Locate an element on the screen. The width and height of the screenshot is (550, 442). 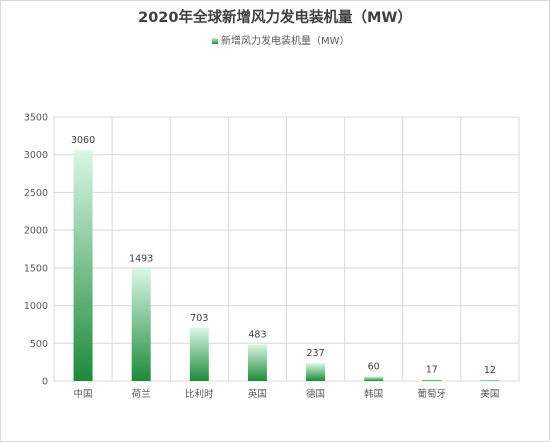
data-label-1: 1493 is located at coordinates (141, 258).